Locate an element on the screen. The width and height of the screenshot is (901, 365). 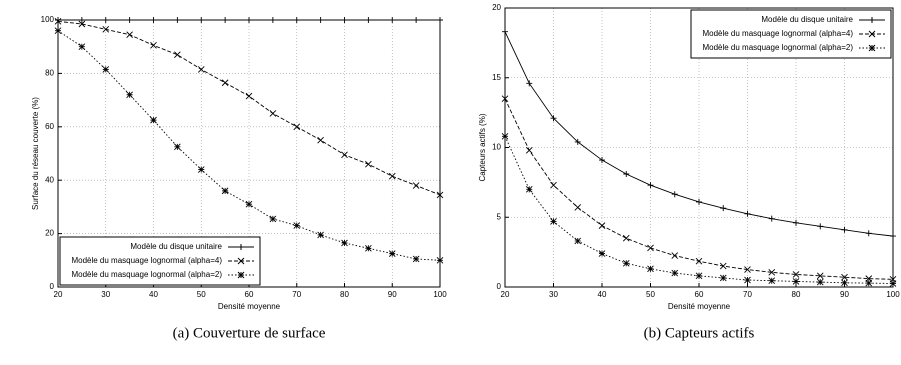
y-tick-label: 60 is located at coordinates (49, 126).